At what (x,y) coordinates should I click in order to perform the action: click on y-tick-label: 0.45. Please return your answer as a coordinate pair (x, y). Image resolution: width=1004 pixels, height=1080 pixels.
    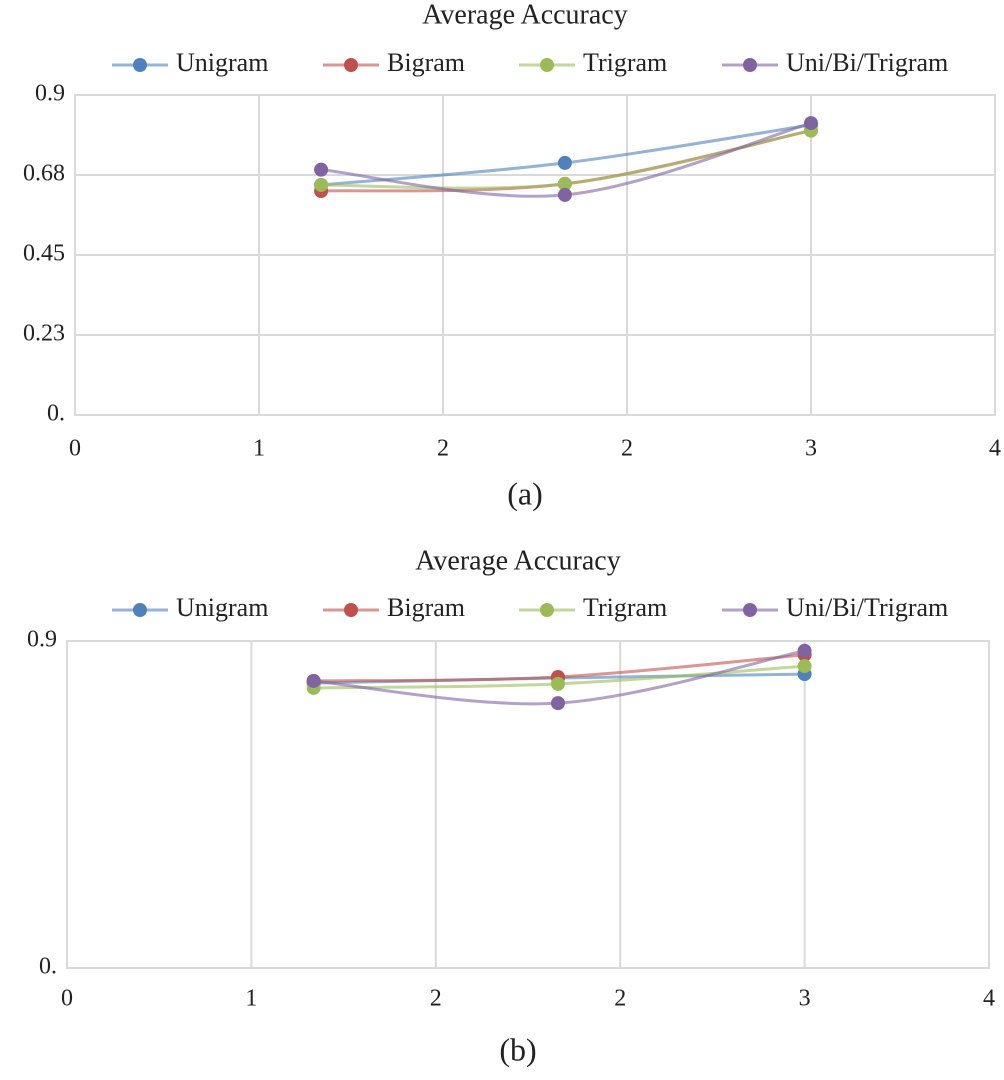
    Looking at the image, I should click on (44, 254).